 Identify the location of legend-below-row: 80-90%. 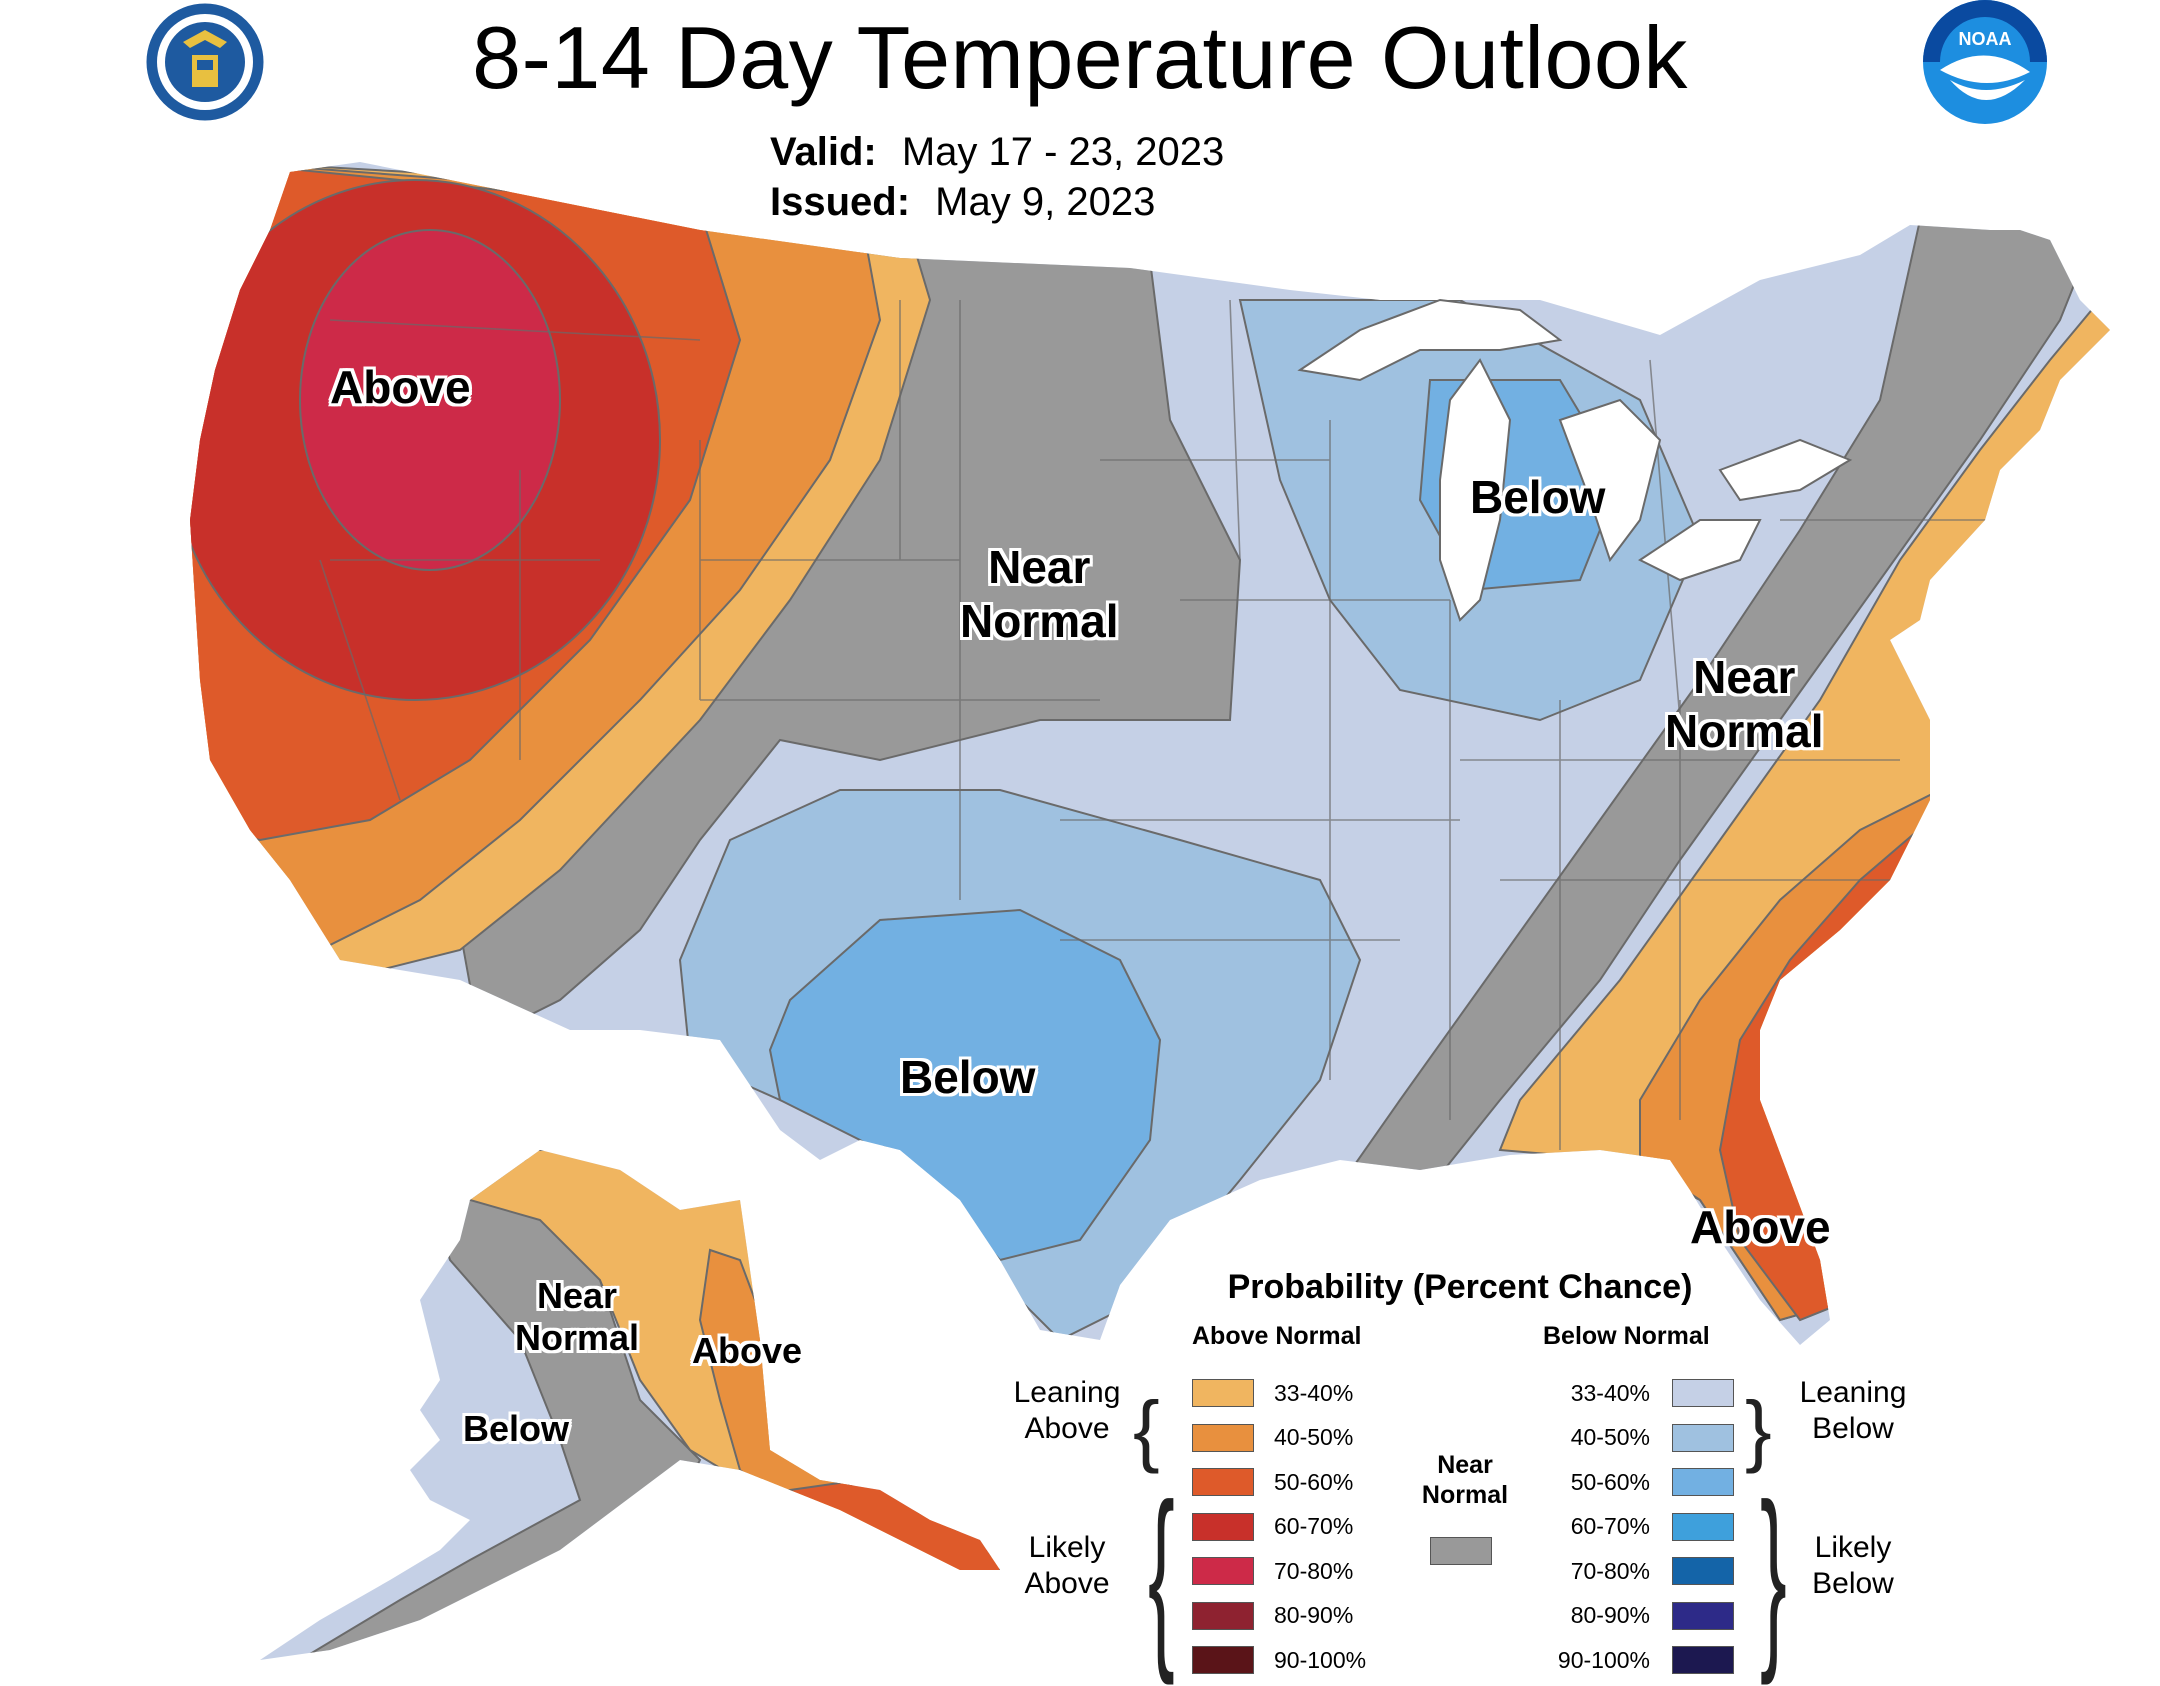
(1637, 1616).